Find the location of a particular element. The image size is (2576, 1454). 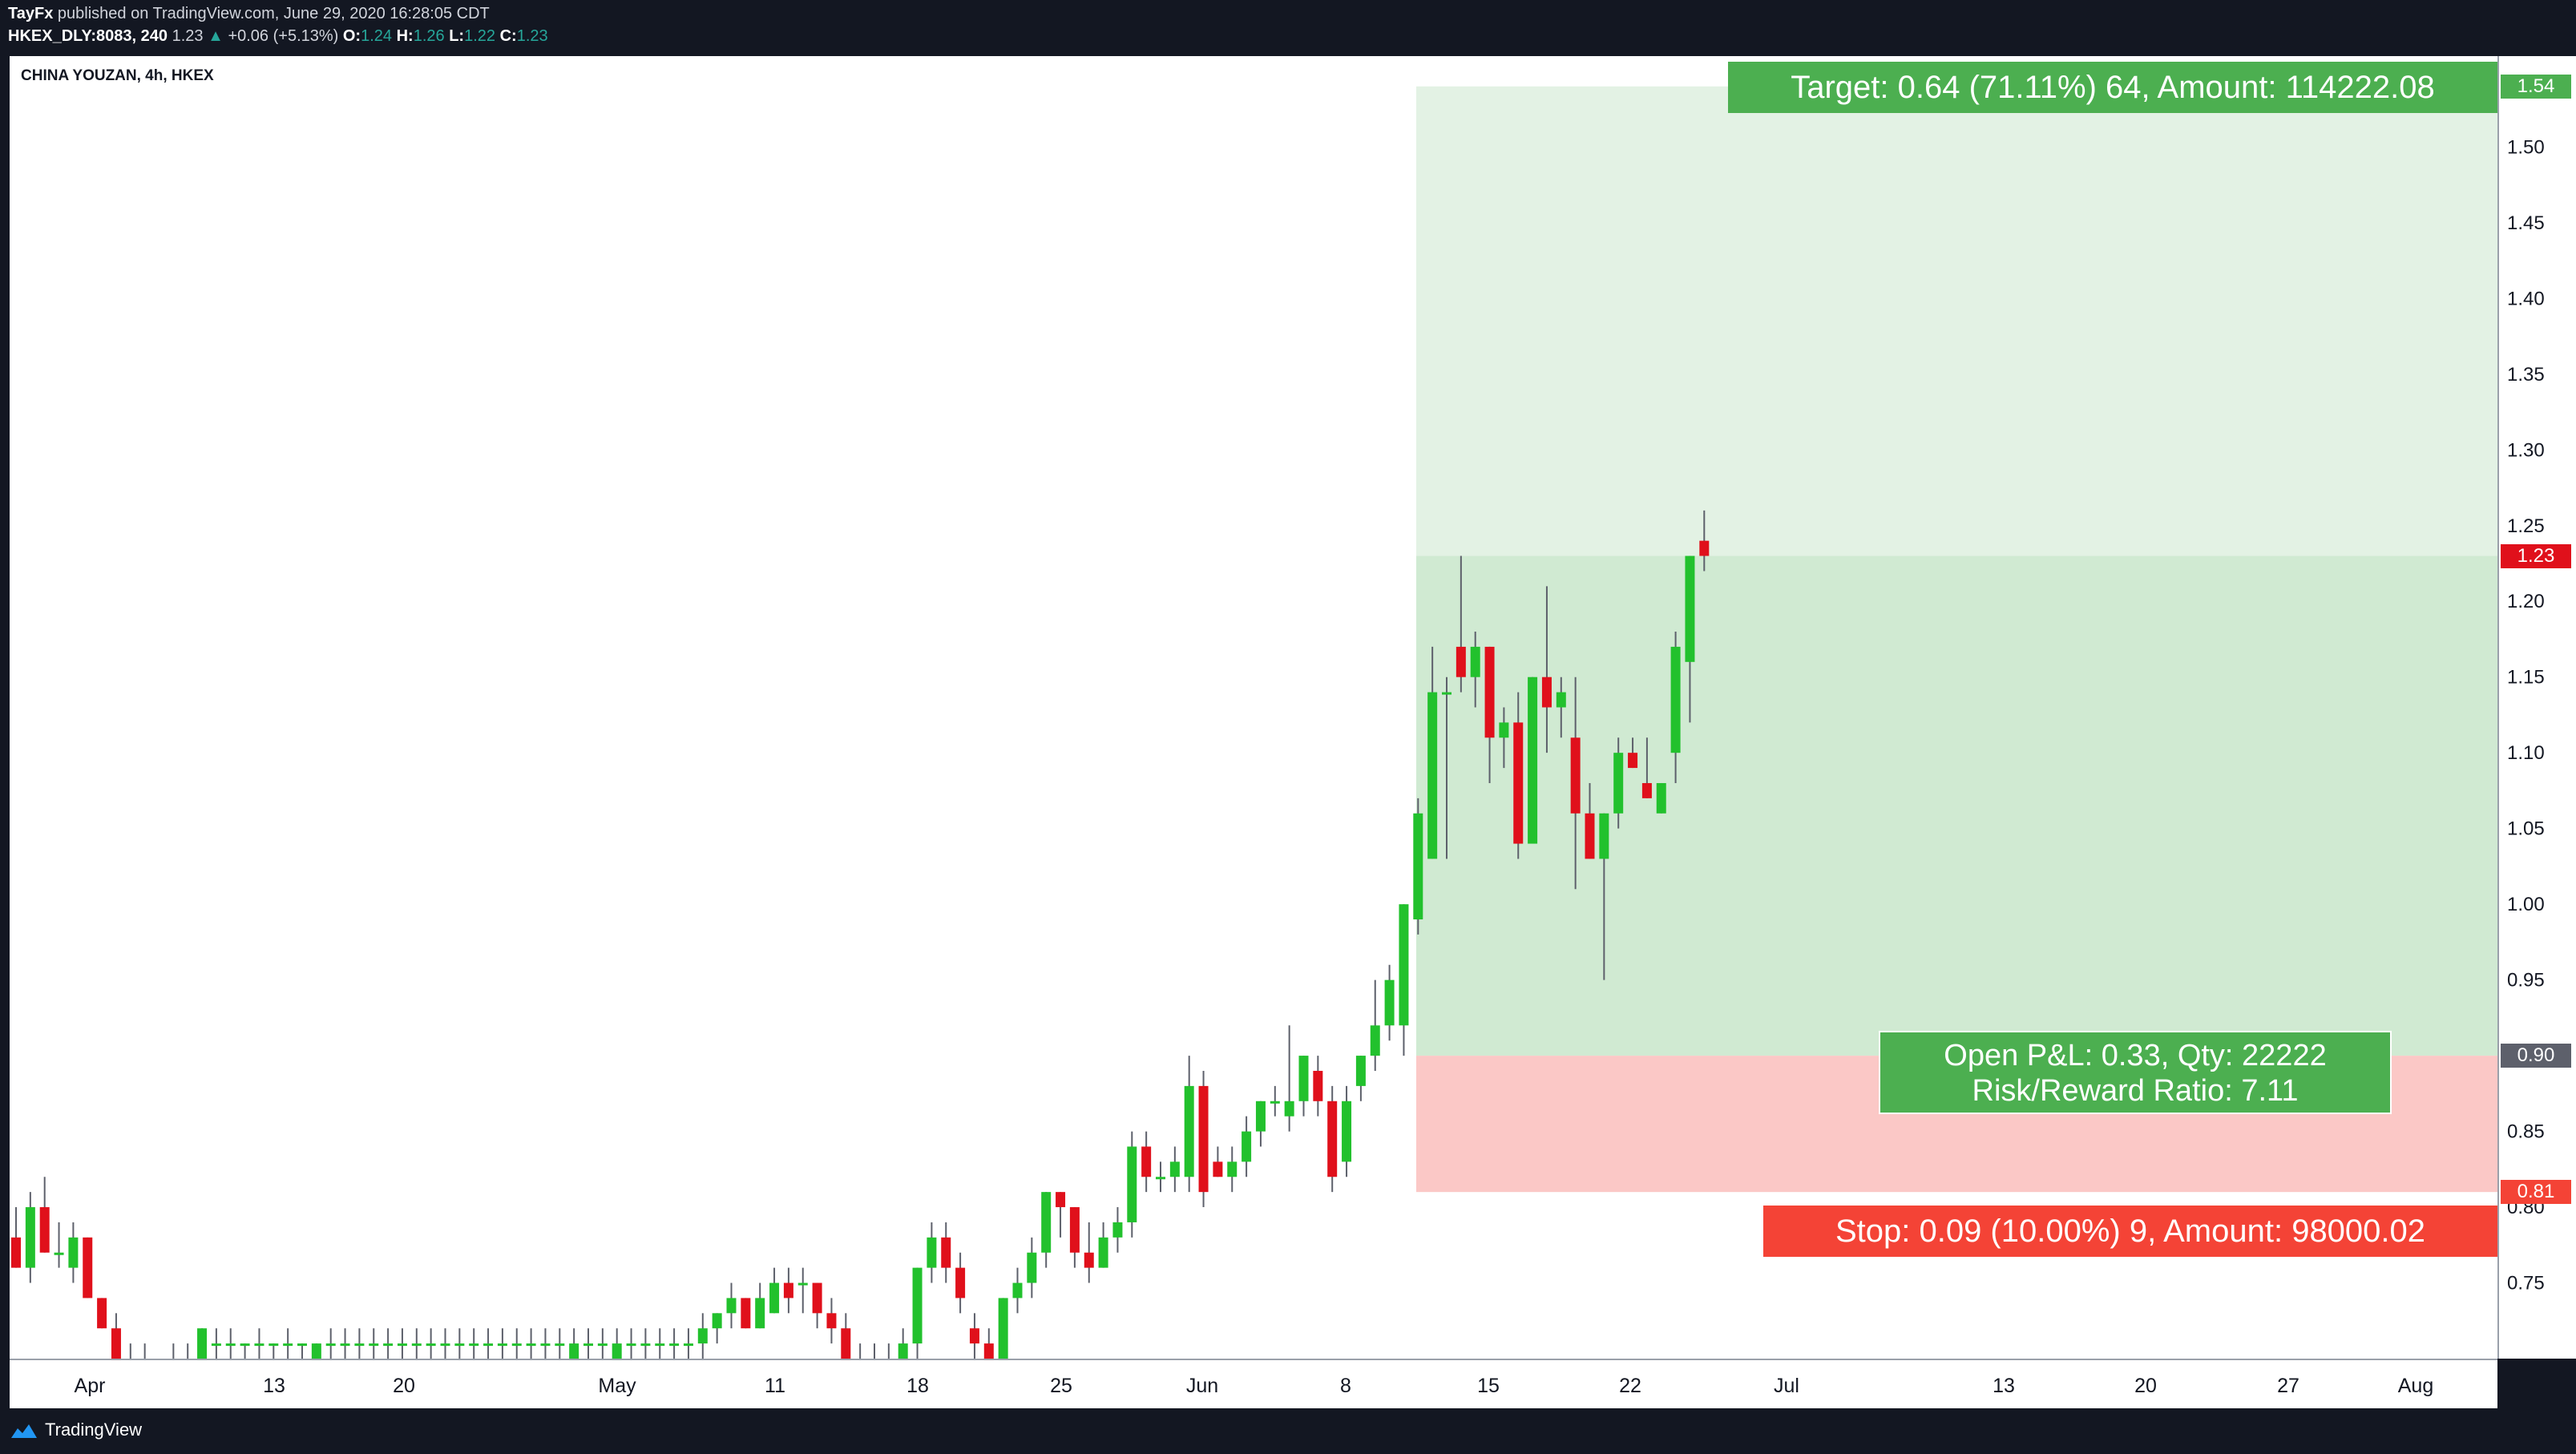

author-name: TayFx is located at coordinates (31, 13).